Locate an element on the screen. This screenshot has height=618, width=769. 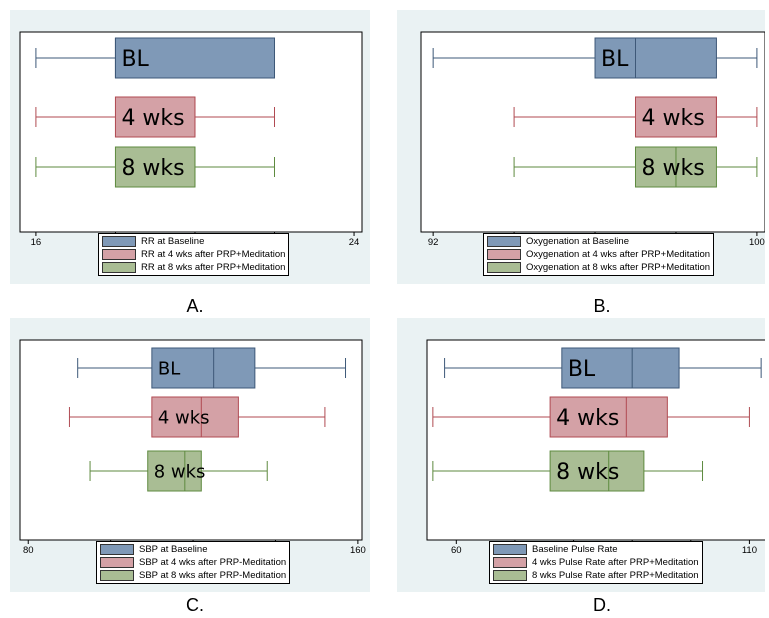
legend-item: SBP at 4 wks after PRP-Meditation is located at coordinates (193, 562).